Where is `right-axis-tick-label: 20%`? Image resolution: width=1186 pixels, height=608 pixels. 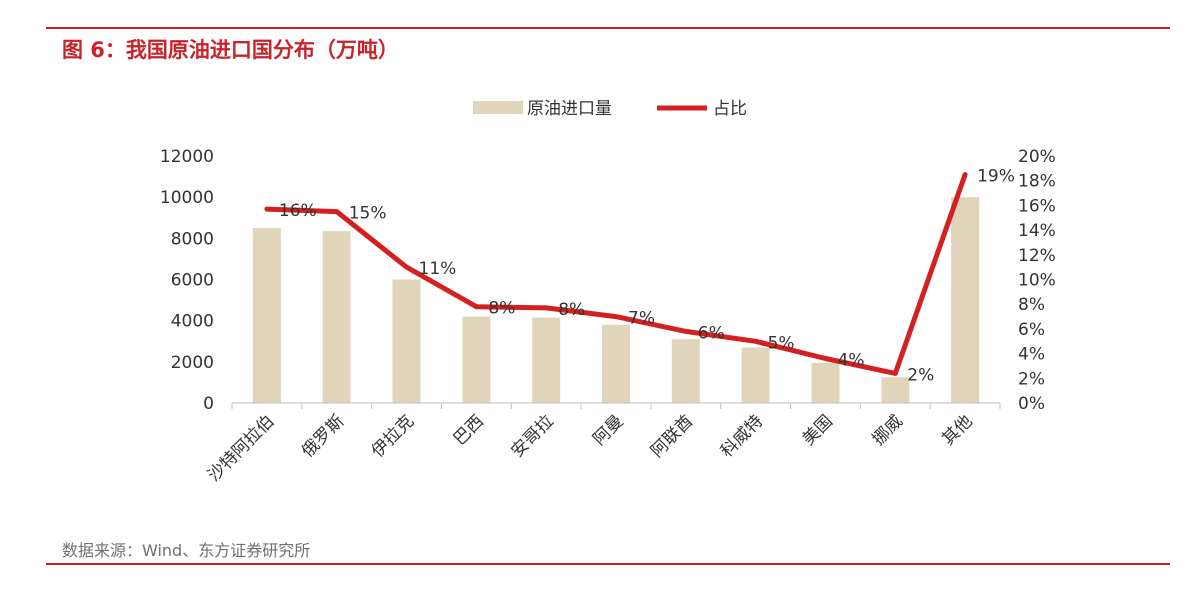
right-axis-tick-label: 20% is located at coordinates (1037, 157).